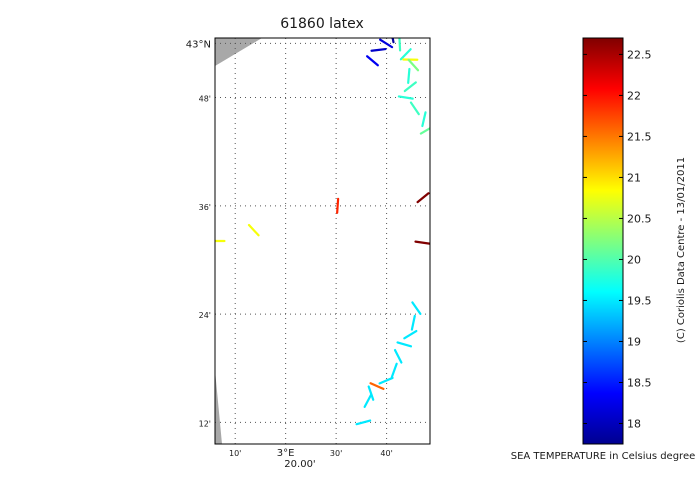 The image size is (700, 500). What do you see at coordinates (322, 24) in the screenshot?
I see `map-title: 61860 latex` at bounding box center [322, 24].